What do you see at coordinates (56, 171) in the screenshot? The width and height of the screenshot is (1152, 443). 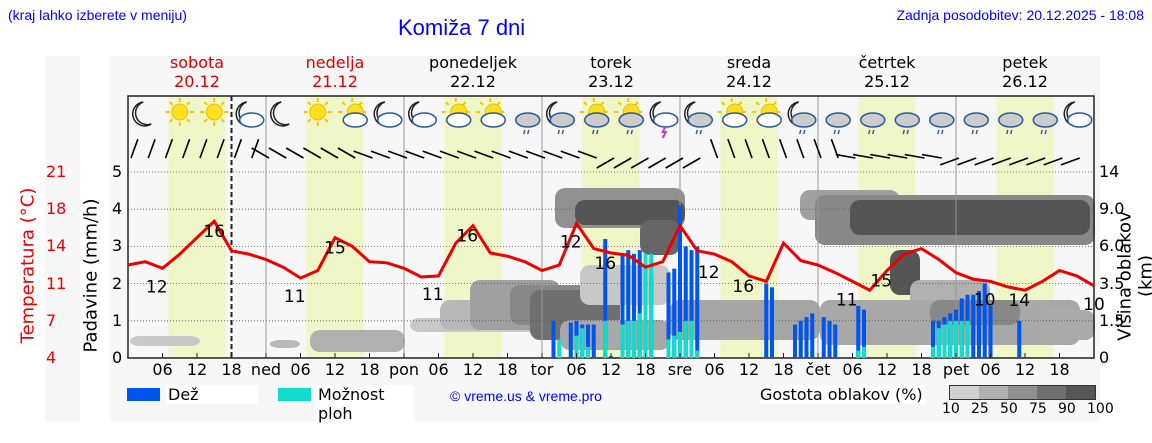 I see `temp-tick: 21` at bounding box center [56, 171].